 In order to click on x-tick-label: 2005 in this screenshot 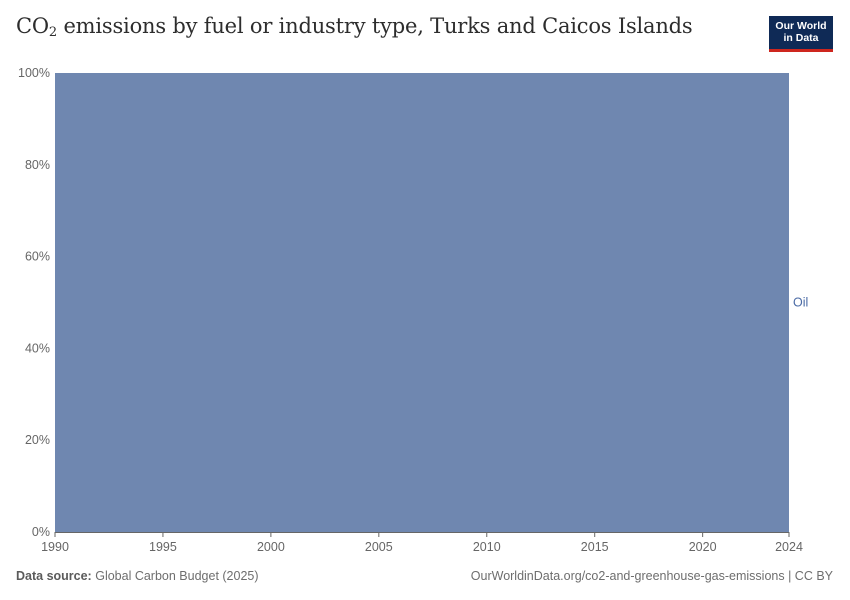, I will do `click(379, 547)`.